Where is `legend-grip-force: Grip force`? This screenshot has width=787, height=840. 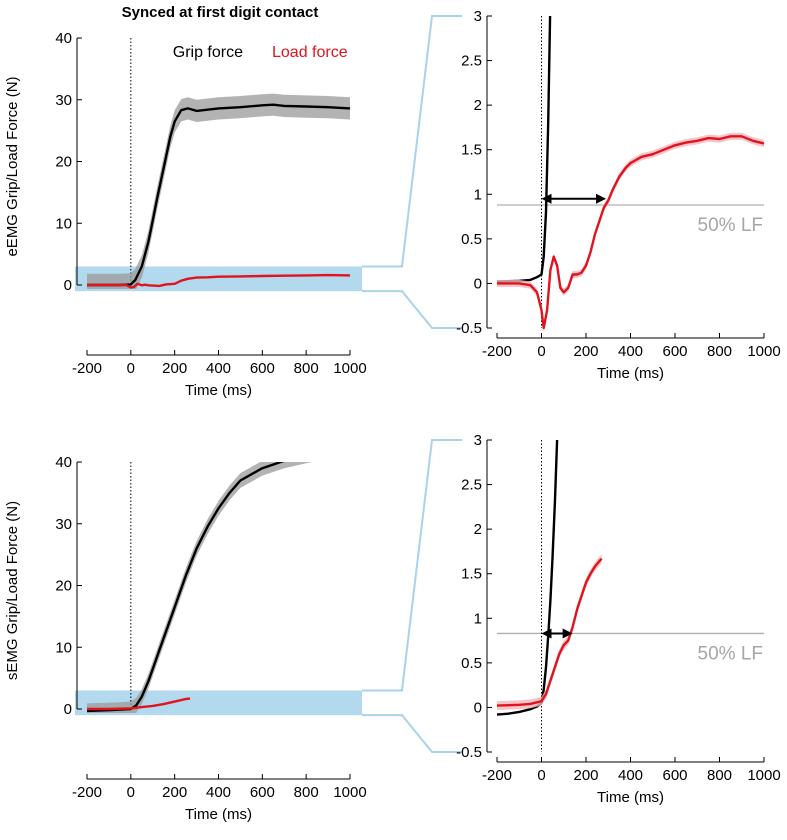 legend-grip-force: Grip force is located at coordinates (208, 52).